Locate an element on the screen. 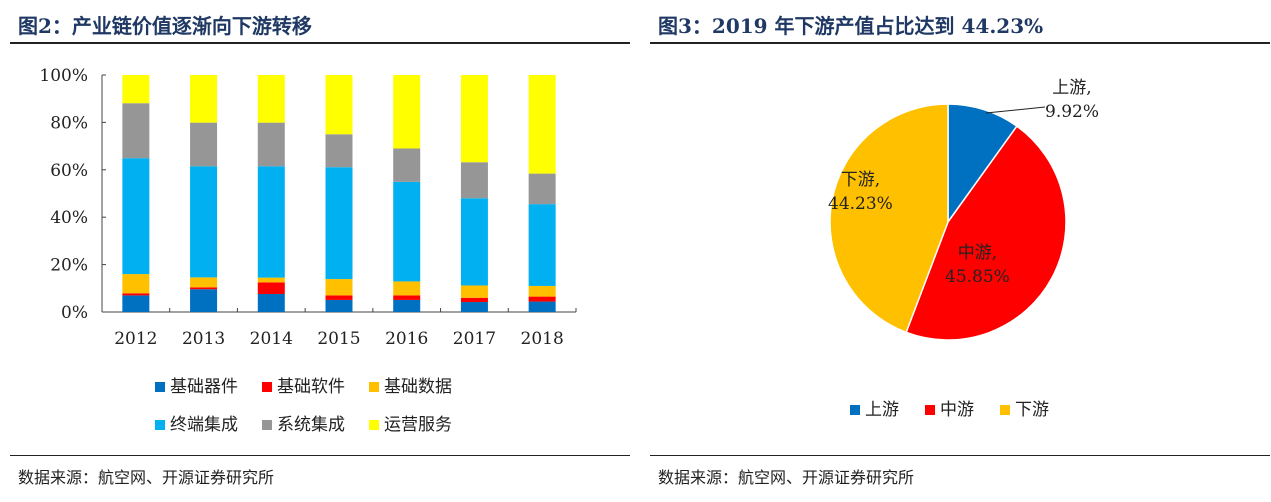  bar-segment-2017-基础软件 is located at coordinates (474, 300).